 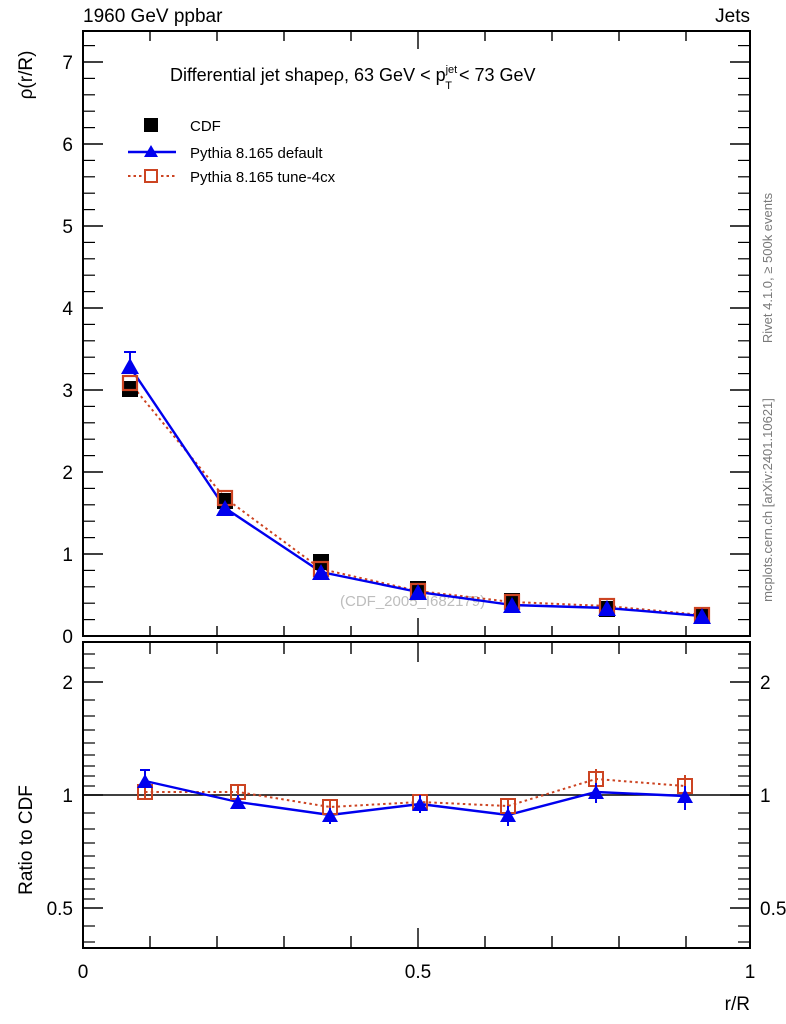 I want to click on svg-text: Ratio to CDF, so click(x=26, y=840).